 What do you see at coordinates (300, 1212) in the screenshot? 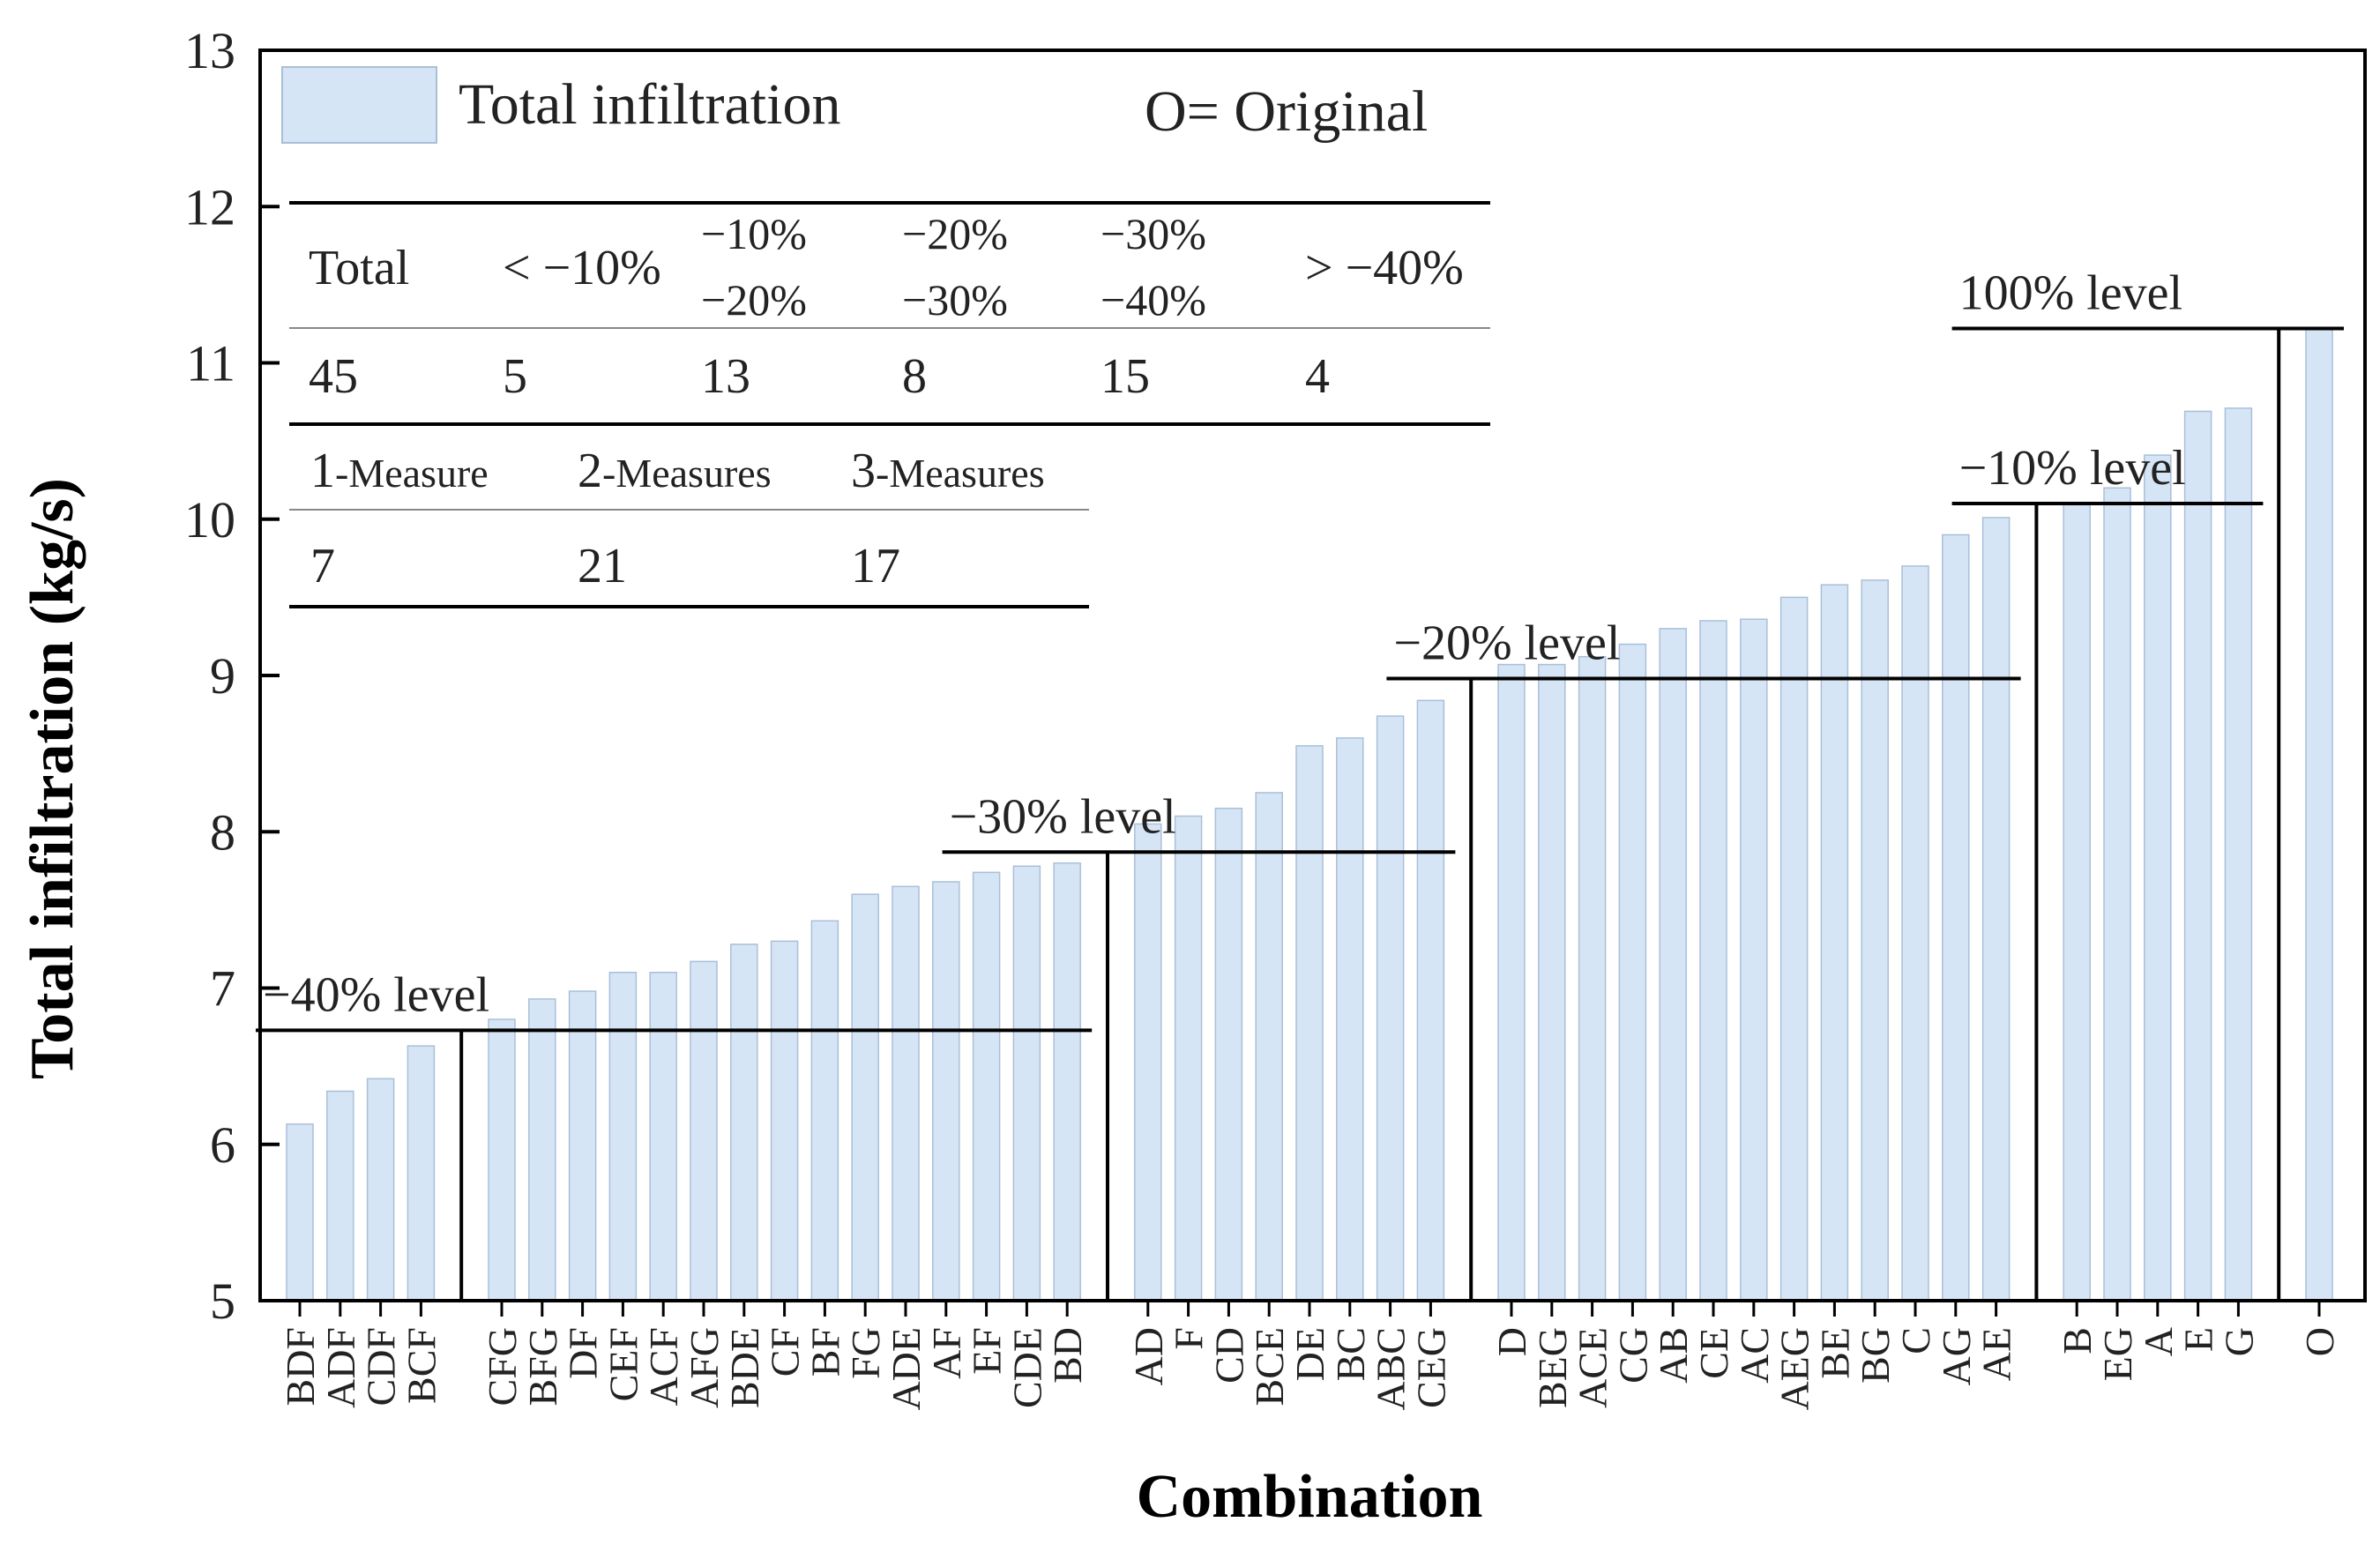
I see `bar-bdf` at bounding box center [300, 1212].